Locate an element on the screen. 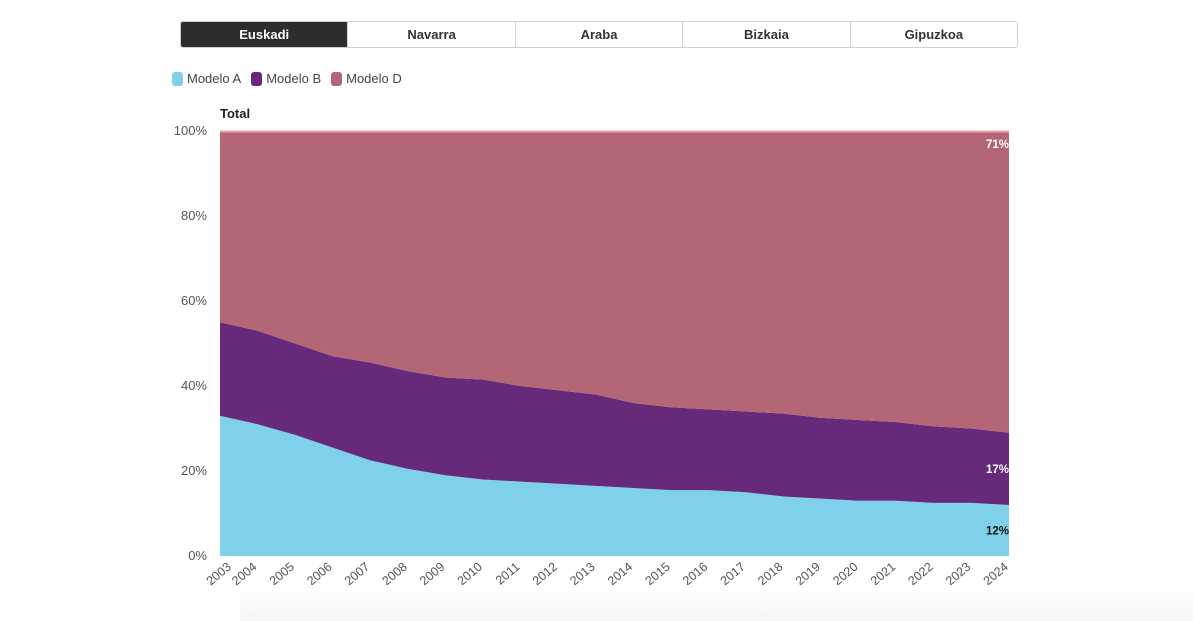  tab-euskadi: Euskadi is located at coordinates (264, 34).